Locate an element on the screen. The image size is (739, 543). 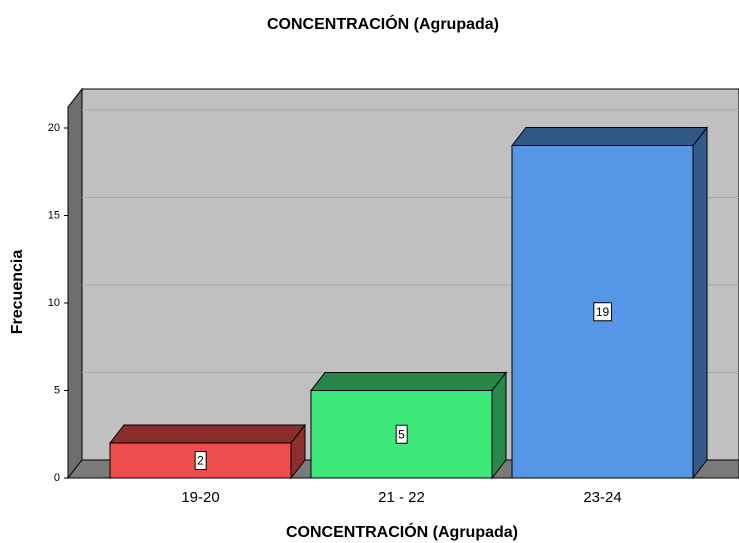
y-tick-label: 20 is located at coordinates (54, 128).